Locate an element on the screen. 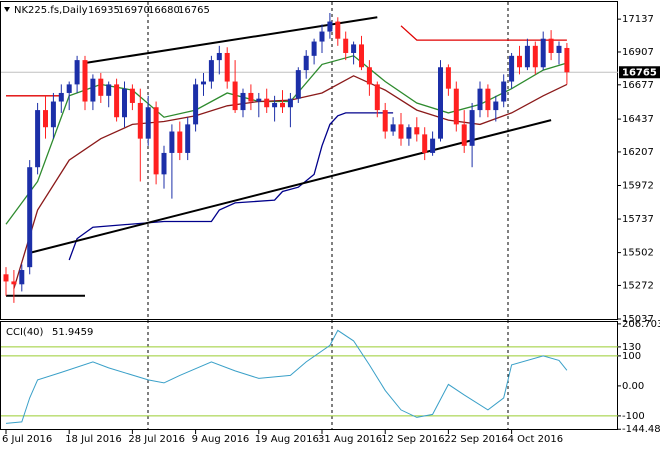 The image size is (660, 450). price-tag is located at coordinates (639, 72).